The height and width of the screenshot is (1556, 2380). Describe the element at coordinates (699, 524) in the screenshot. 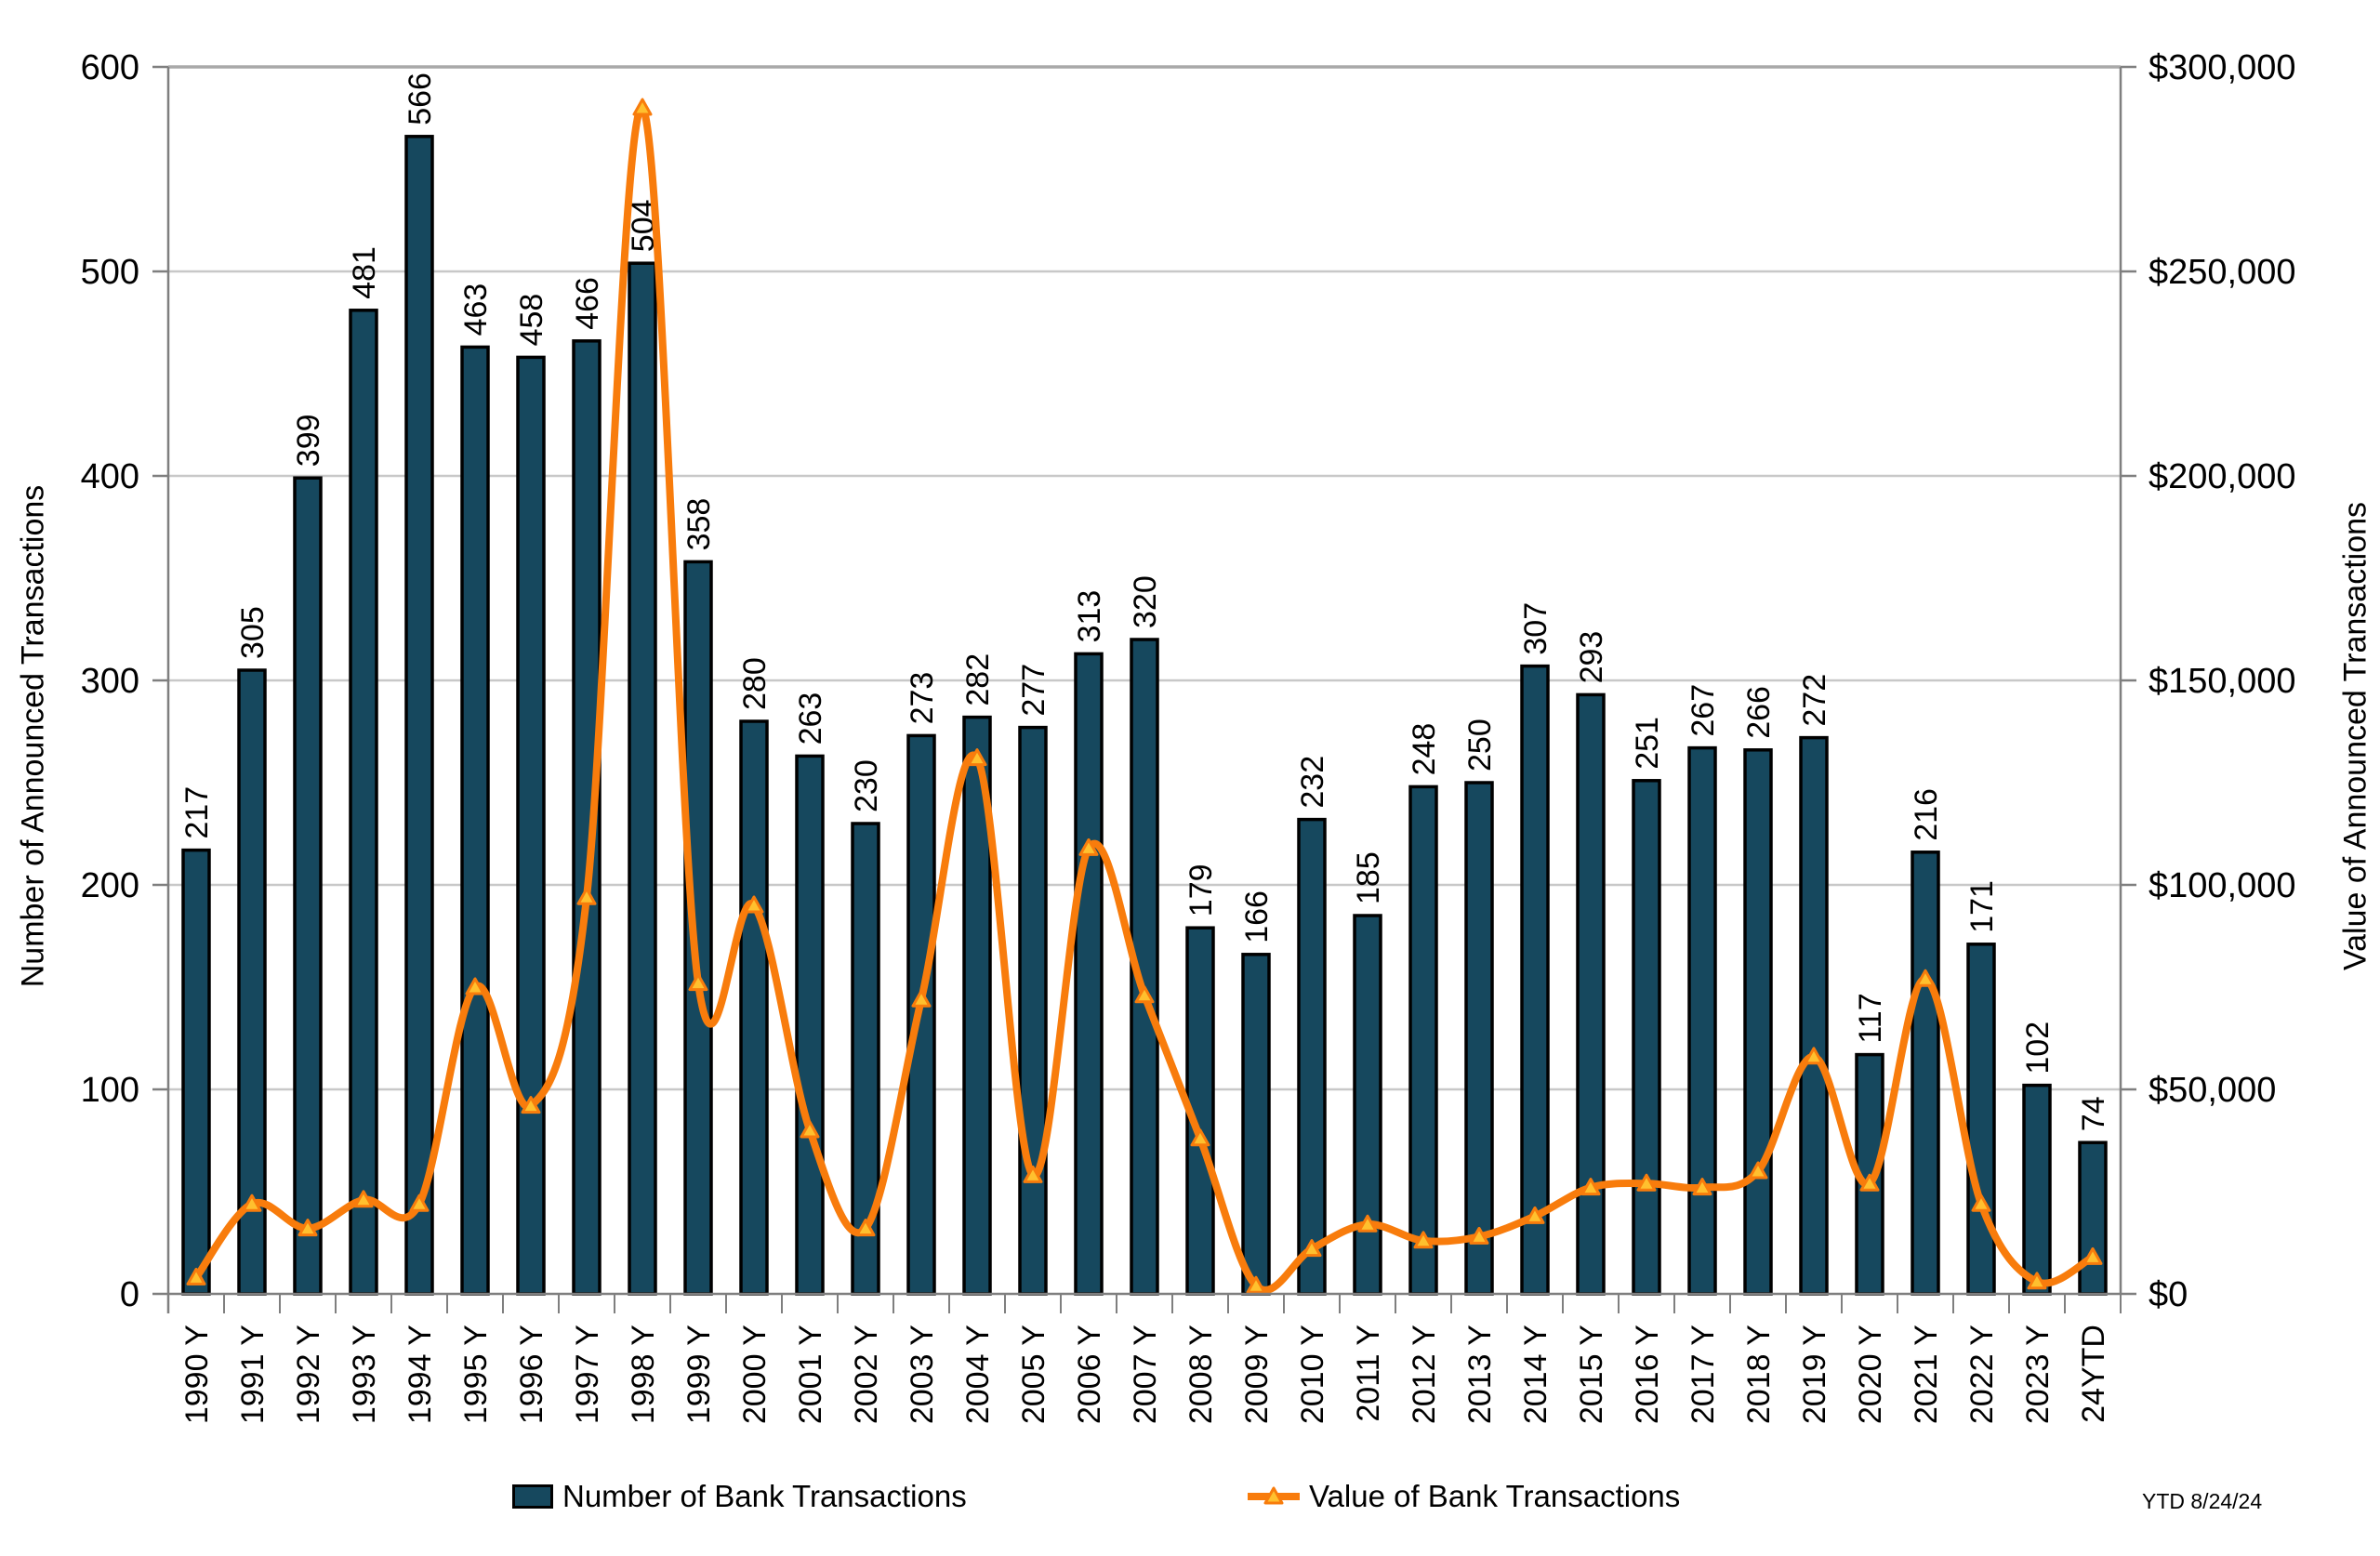

I see `bar-value-label: 358` at that location.